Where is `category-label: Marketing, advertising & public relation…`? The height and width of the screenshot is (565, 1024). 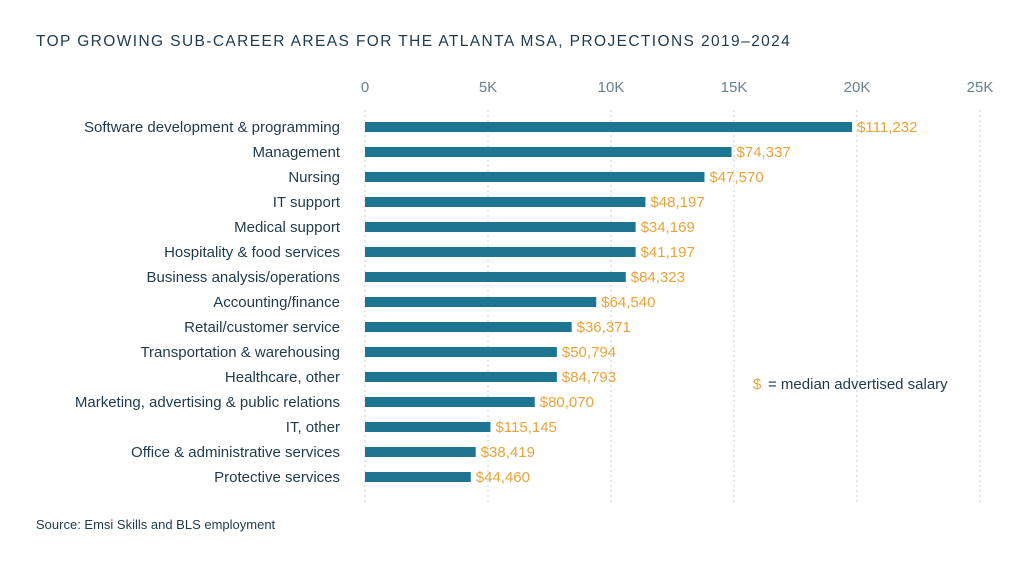 category-label: Marketing, advertising & public relation… is located at coordinates (207, 402).